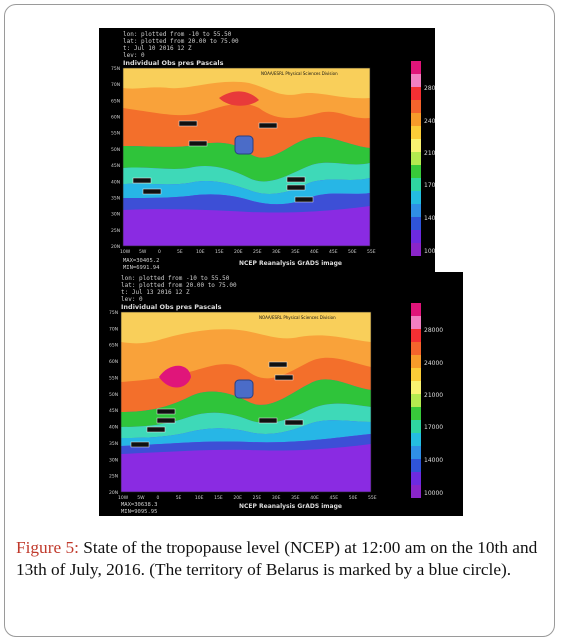 This screenshot has height=643, width=561. What do you see at coordinates (297, 317) in the screenshot?
I see `credit: NOAA/ESRL Physical Sciences Division` at bounding box center [297, 317].